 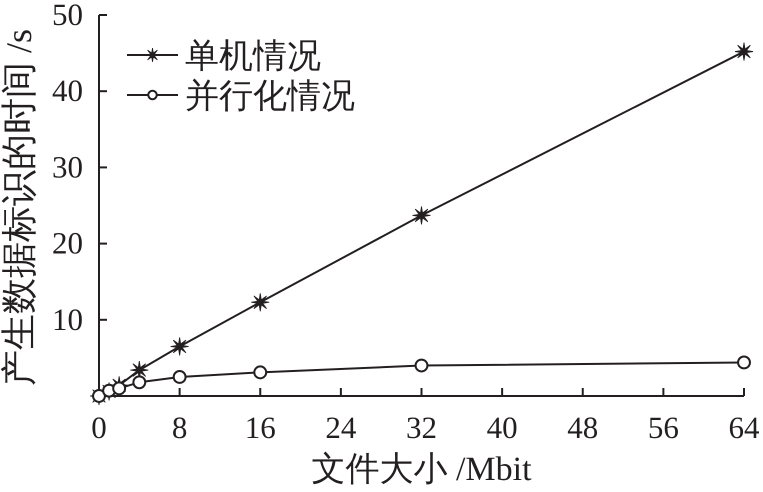 What do you see at coordinates (180, 427) in the screenshot?
I see `x-tick-label: 8` at bounding box center [180, 427].